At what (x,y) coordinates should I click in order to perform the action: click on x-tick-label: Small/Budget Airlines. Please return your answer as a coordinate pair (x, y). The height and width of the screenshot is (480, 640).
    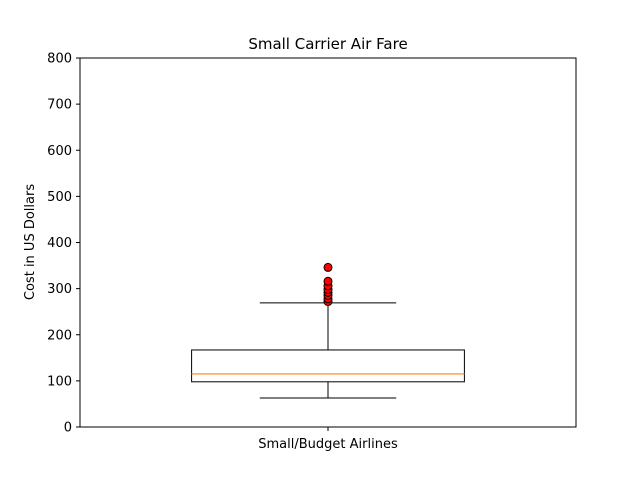
    Looking at the image, I should click on (328, 444).